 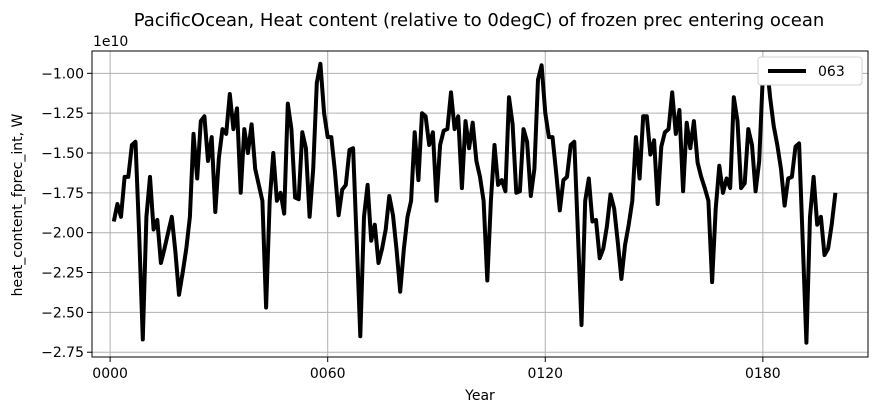 I want to click on y-axis: −2.75 −2.50 −2.25 −2.00 −1.75 −1.50 −1.25 −1.00, so click(x=66, y=213).